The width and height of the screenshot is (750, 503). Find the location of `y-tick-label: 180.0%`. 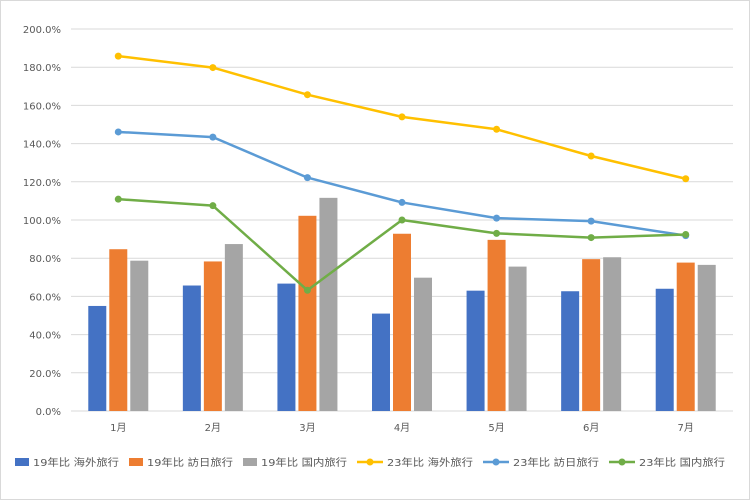

y-tick-label: 180.0% is located at coordinates (42, 68).